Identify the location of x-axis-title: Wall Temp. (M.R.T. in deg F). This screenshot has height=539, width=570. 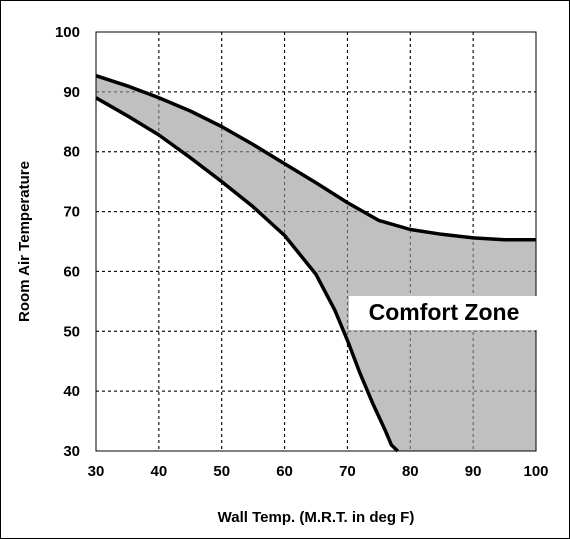
(316, 517).